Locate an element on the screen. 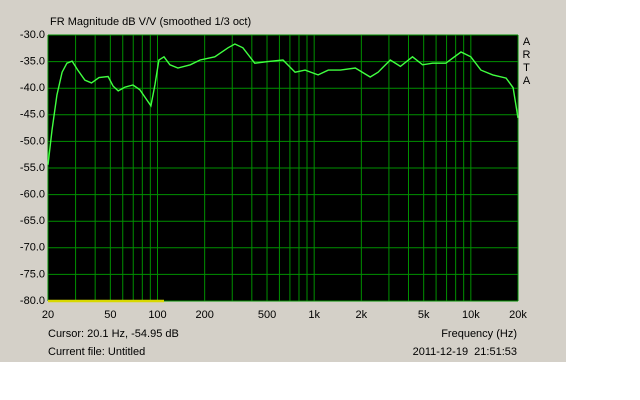 This screenshot has height=400, width=640. y-tick-label: -80.0 is located at coordinates (32, 301).